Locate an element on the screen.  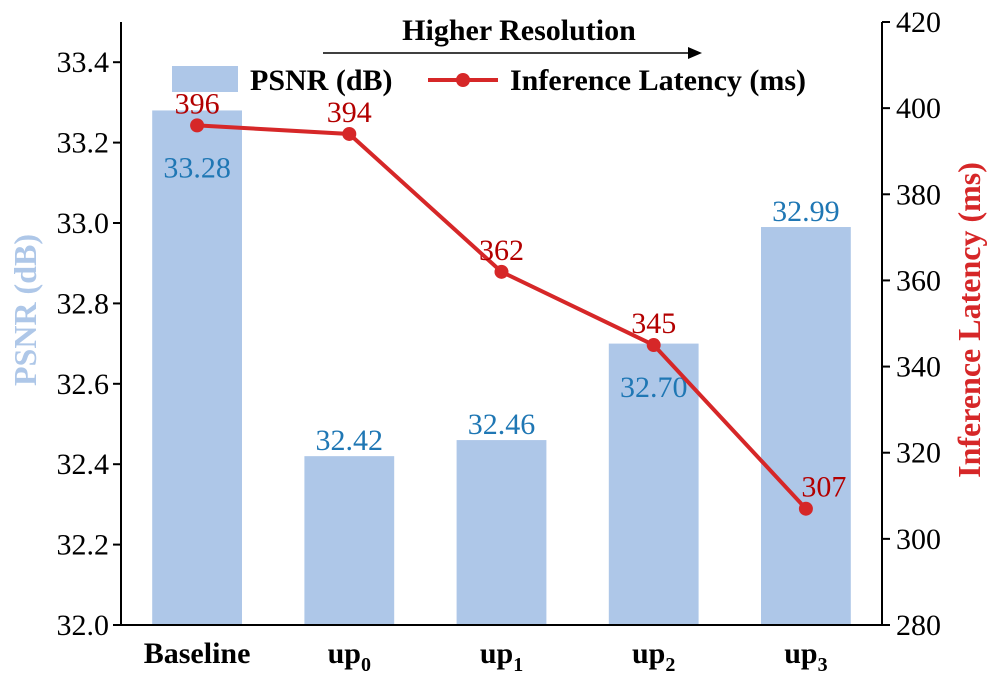
legend: PSNR (dB) Inference Latency (ms) is located at coordinates (489, 80).